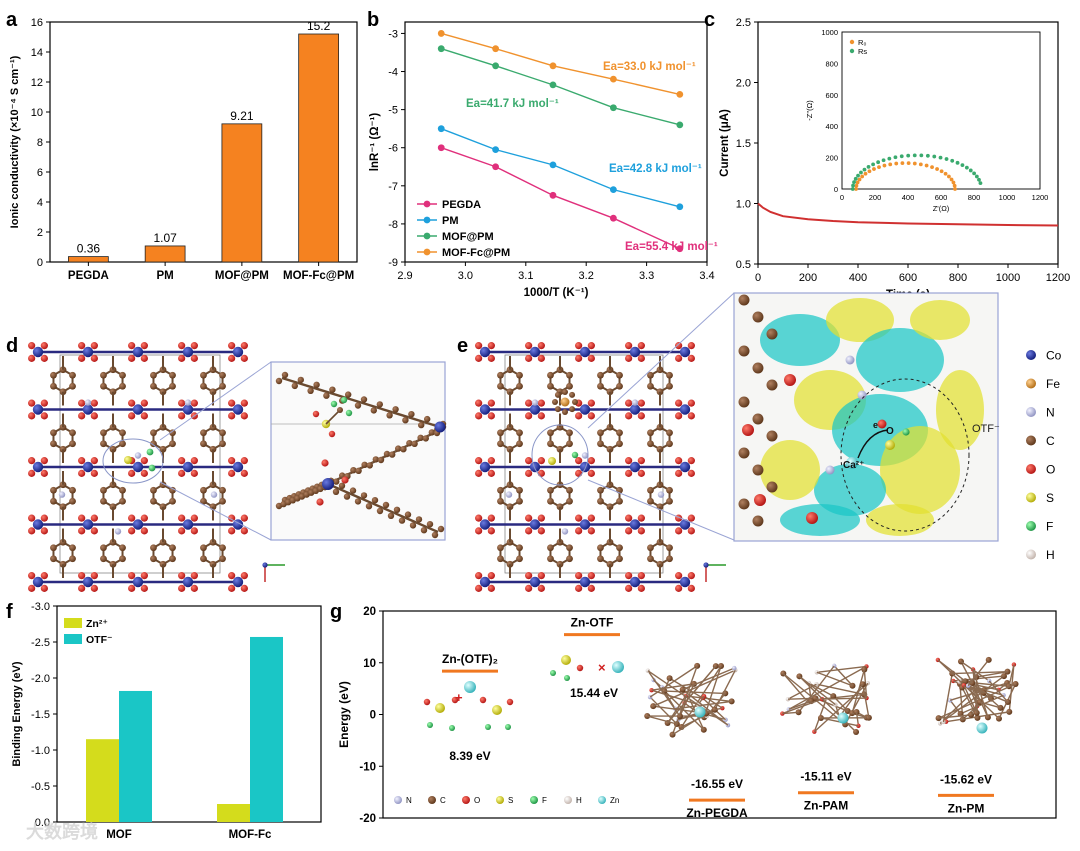  I want to click on plot-frame, so click(556, 142).